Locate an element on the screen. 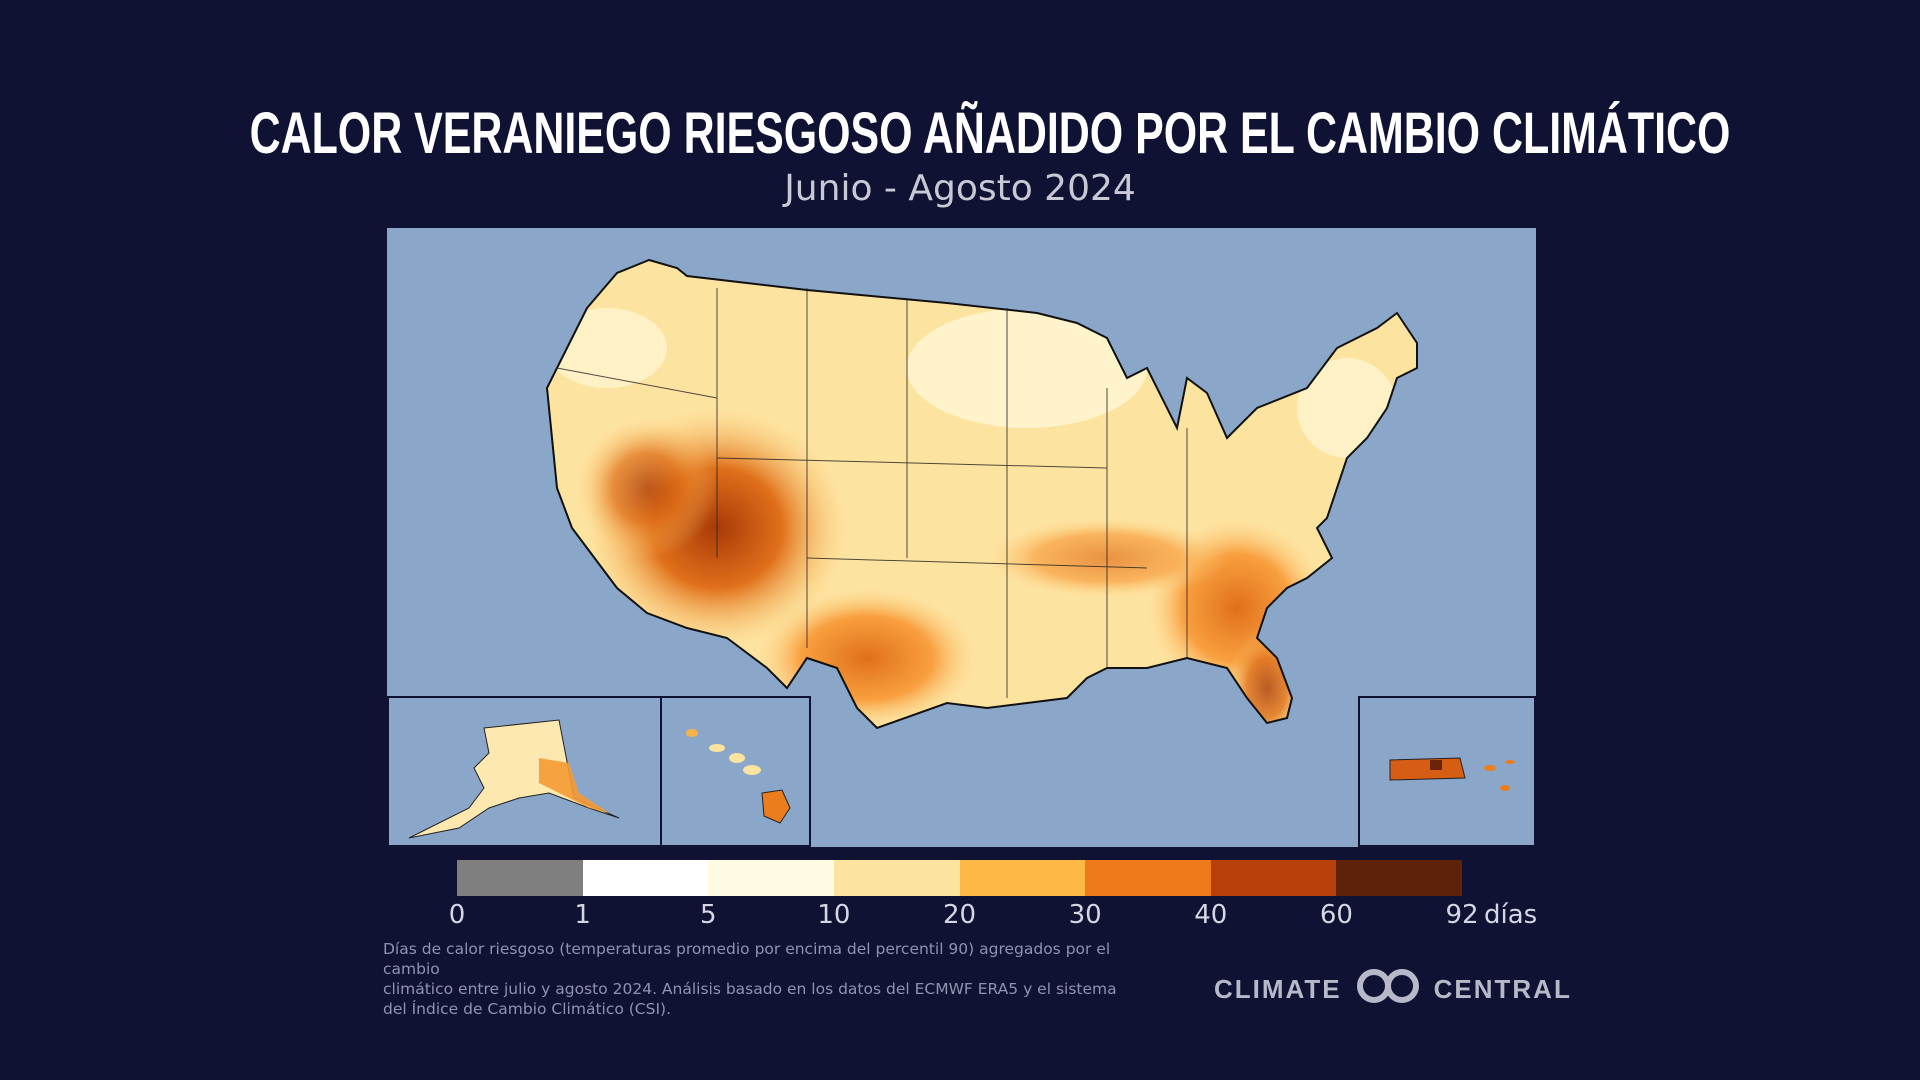  color-legend is located at coordinates (959, 878).